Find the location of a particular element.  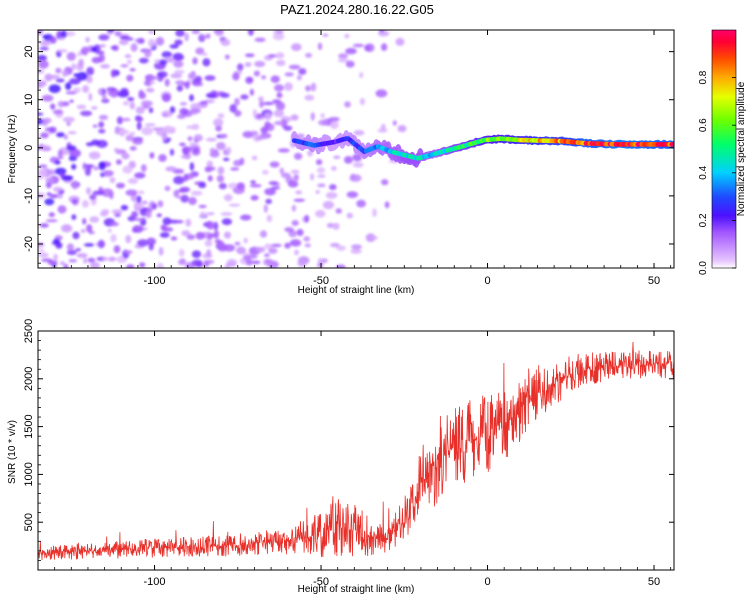

snr-y-tick-label: 1000 is located at coordinates (29, 474).